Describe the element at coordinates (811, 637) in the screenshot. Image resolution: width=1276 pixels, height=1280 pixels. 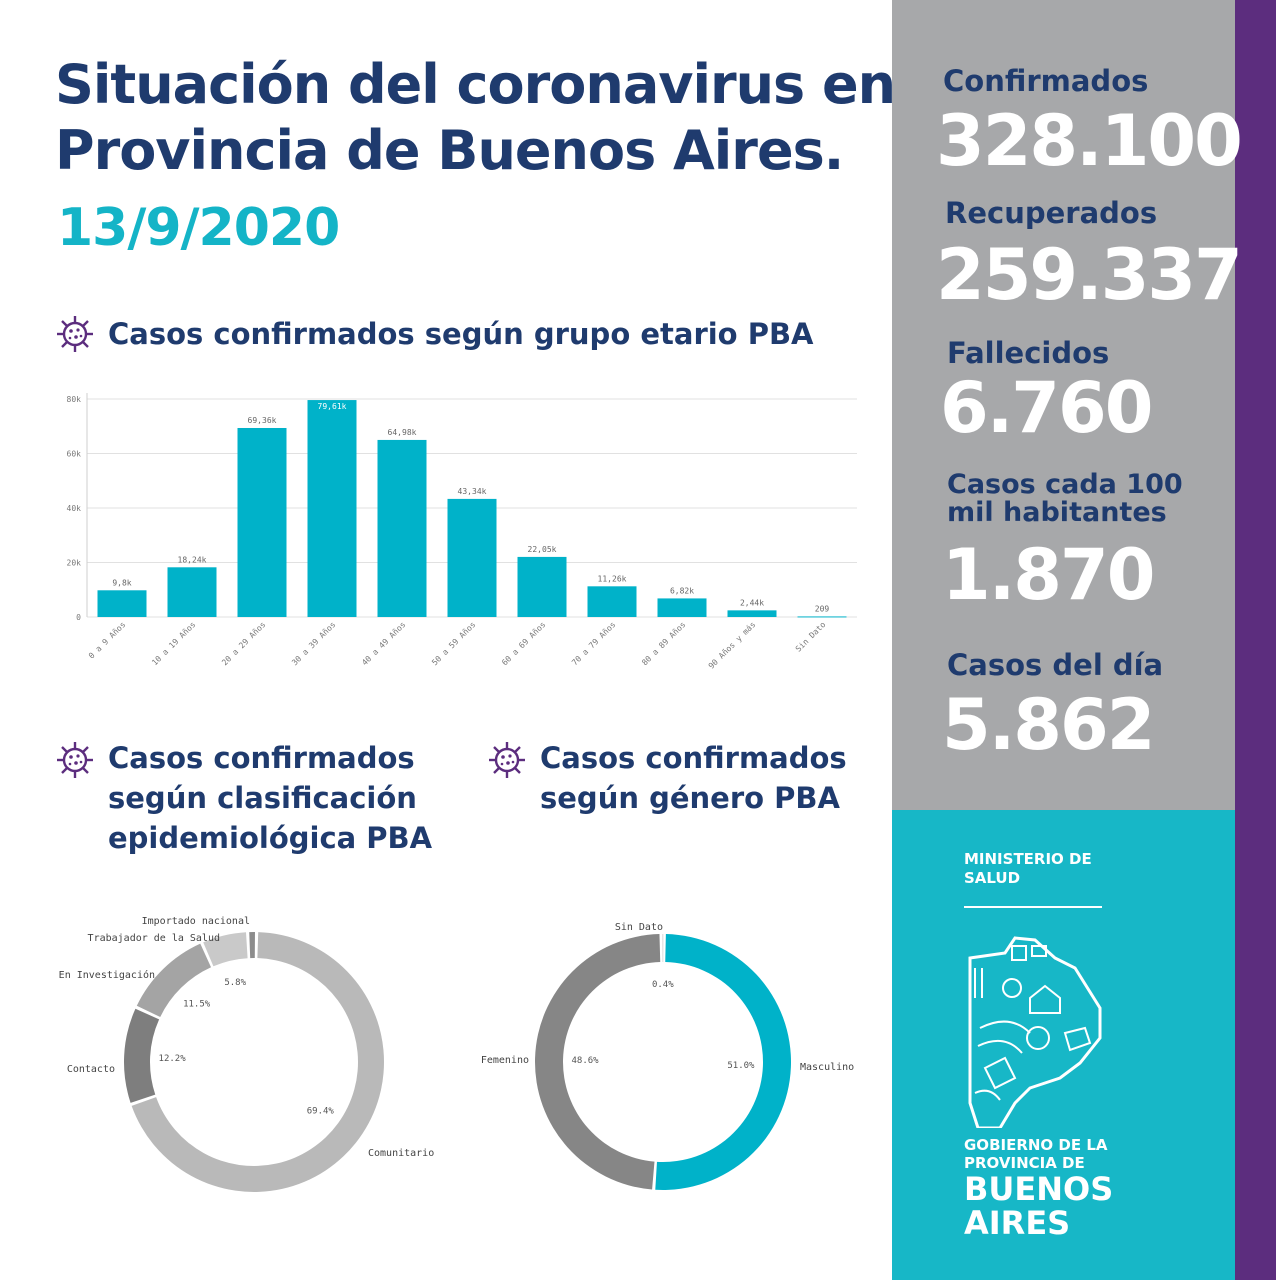
I see `category-label: Sin Dato` at that location.